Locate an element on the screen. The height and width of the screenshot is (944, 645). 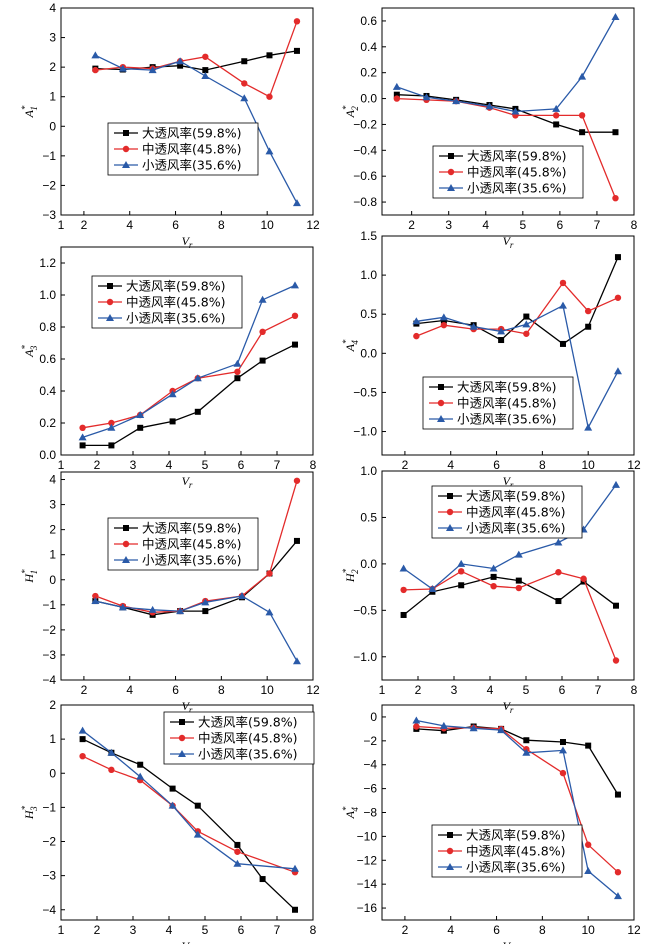
y-tick-label: −8 is located at coordinates (370, 813).